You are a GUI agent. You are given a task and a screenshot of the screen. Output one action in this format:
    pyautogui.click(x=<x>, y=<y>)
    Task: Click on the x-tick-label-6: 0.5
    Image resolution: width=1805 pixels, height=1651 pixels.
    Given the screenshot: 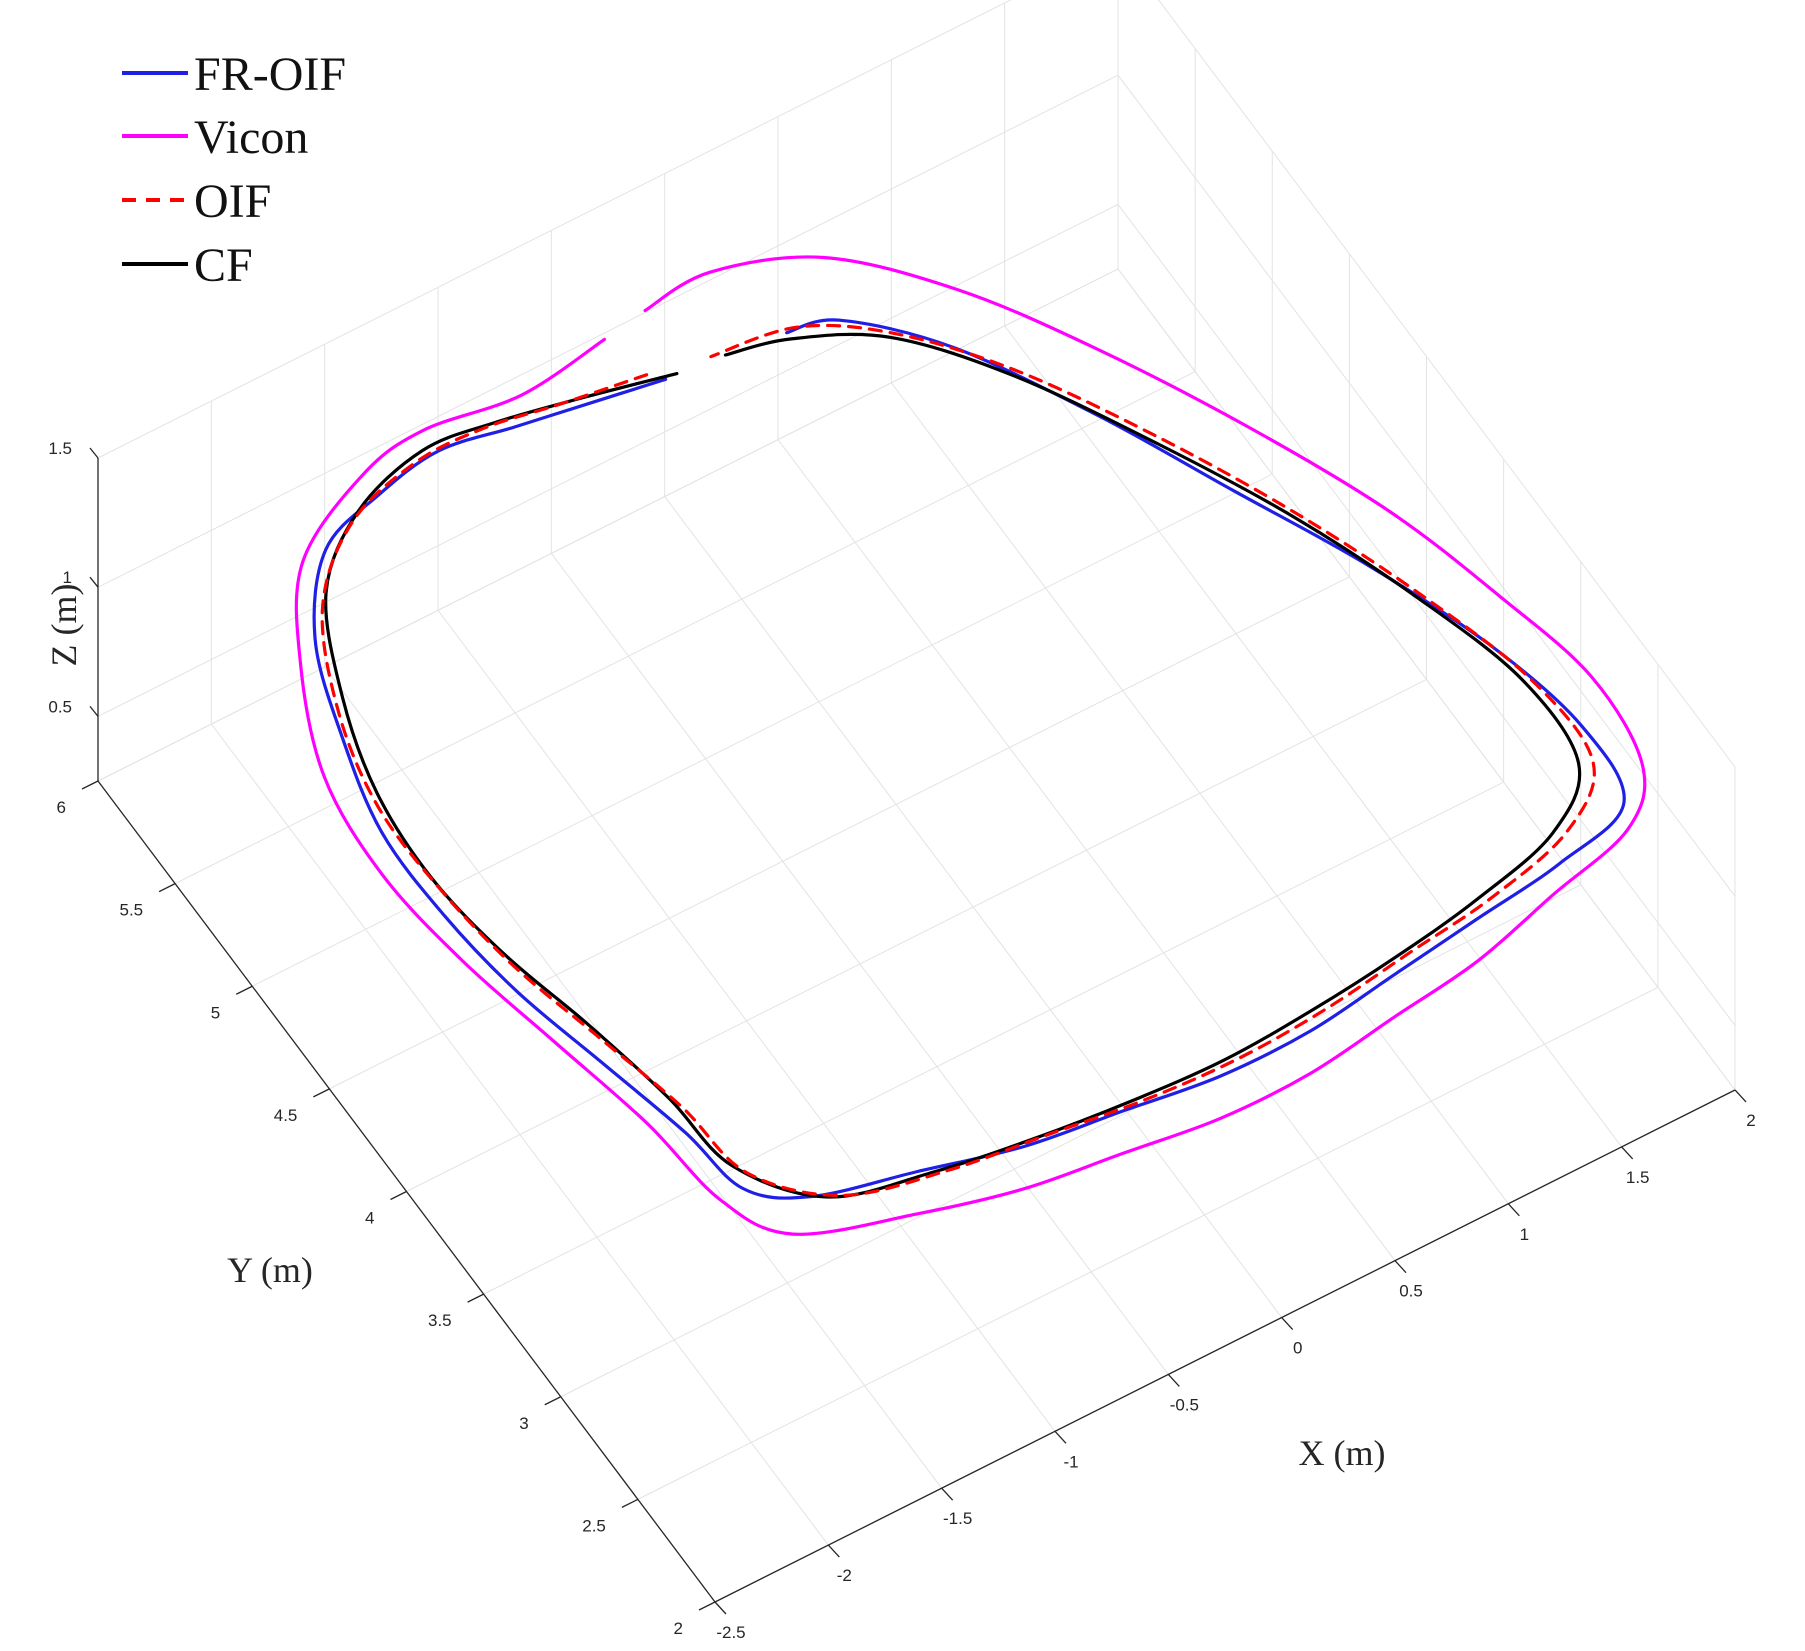 What is the action you would take?
    pyautogui.click(x=1411, y=1291)
    